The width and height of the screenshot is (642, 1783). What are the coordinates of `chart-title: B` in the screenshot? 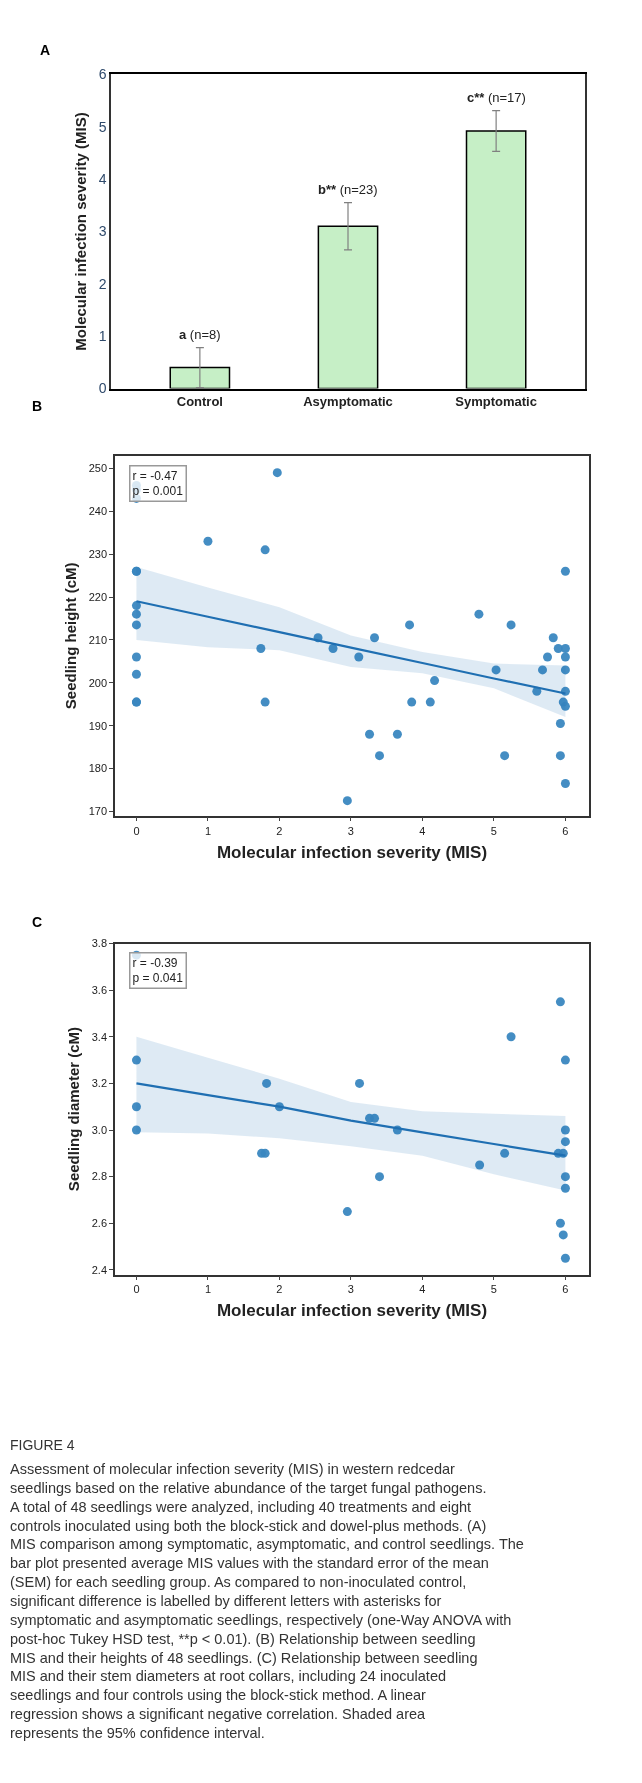 It's located at (37, 406).